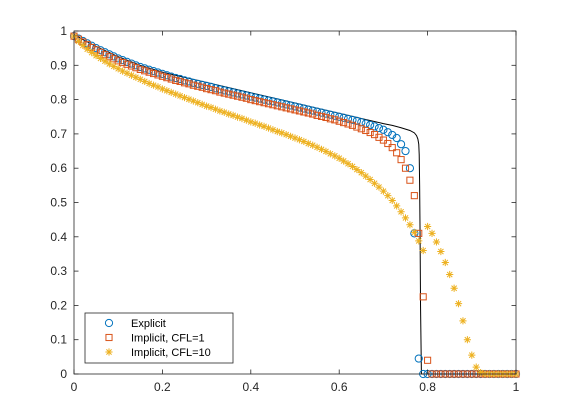 This screenshot has height=420, width=570. I want to click on x-tick-label: 0.2, so click(162, 387).